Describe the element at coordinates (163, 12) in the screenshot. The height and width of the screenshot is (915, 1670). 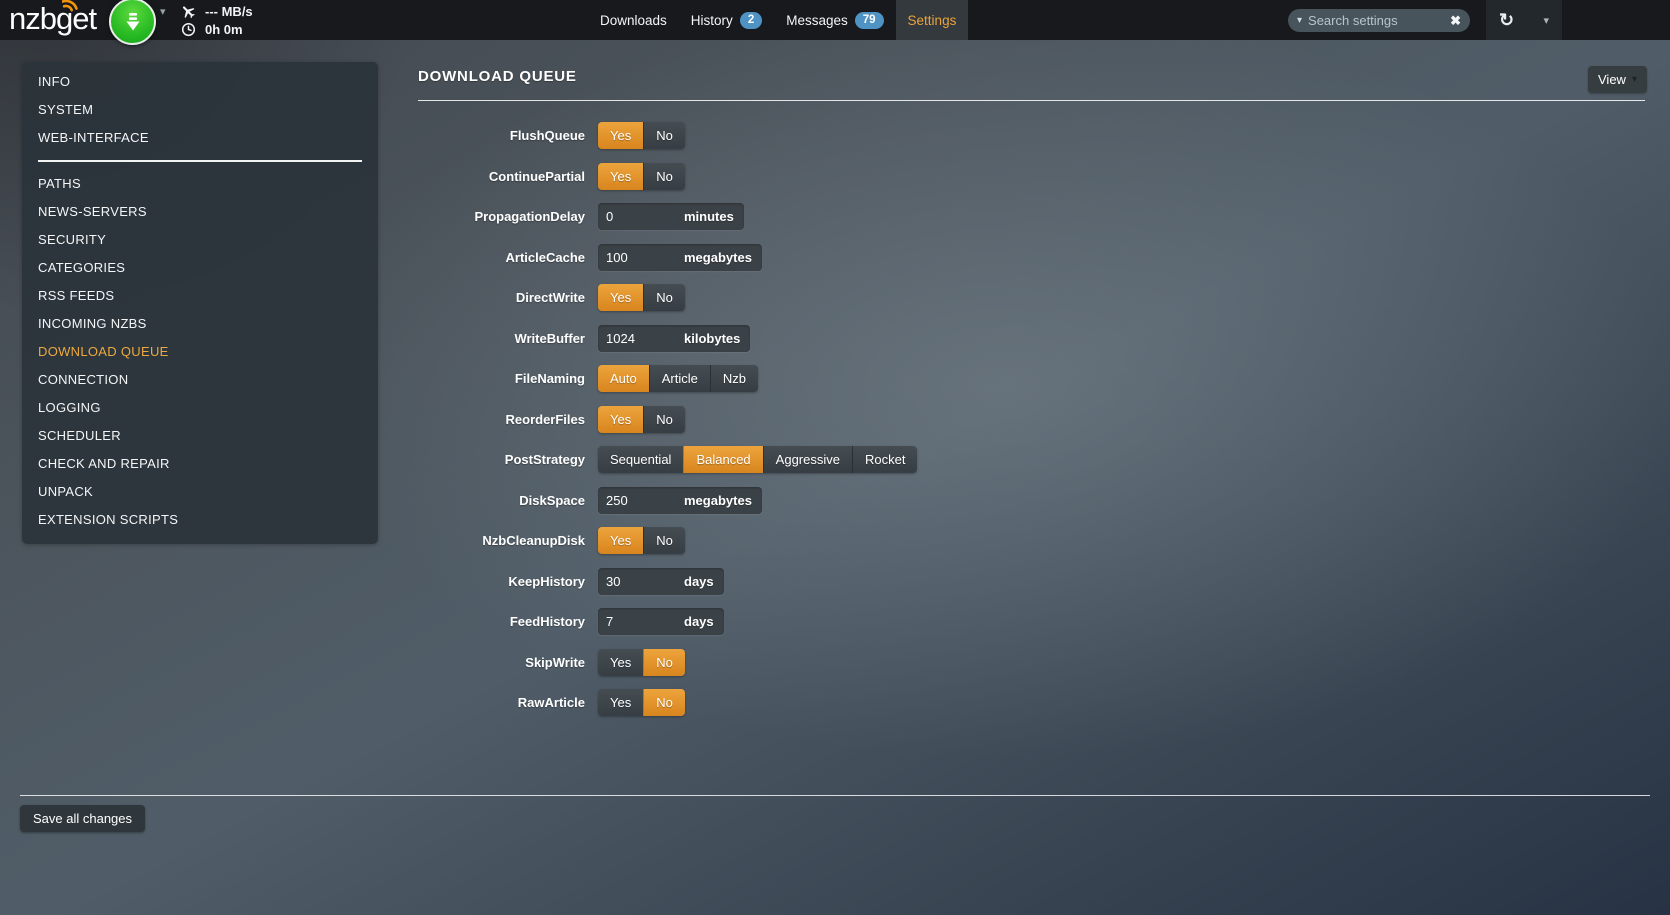
I see `download-menu-caret-icon: ▾` at that location.